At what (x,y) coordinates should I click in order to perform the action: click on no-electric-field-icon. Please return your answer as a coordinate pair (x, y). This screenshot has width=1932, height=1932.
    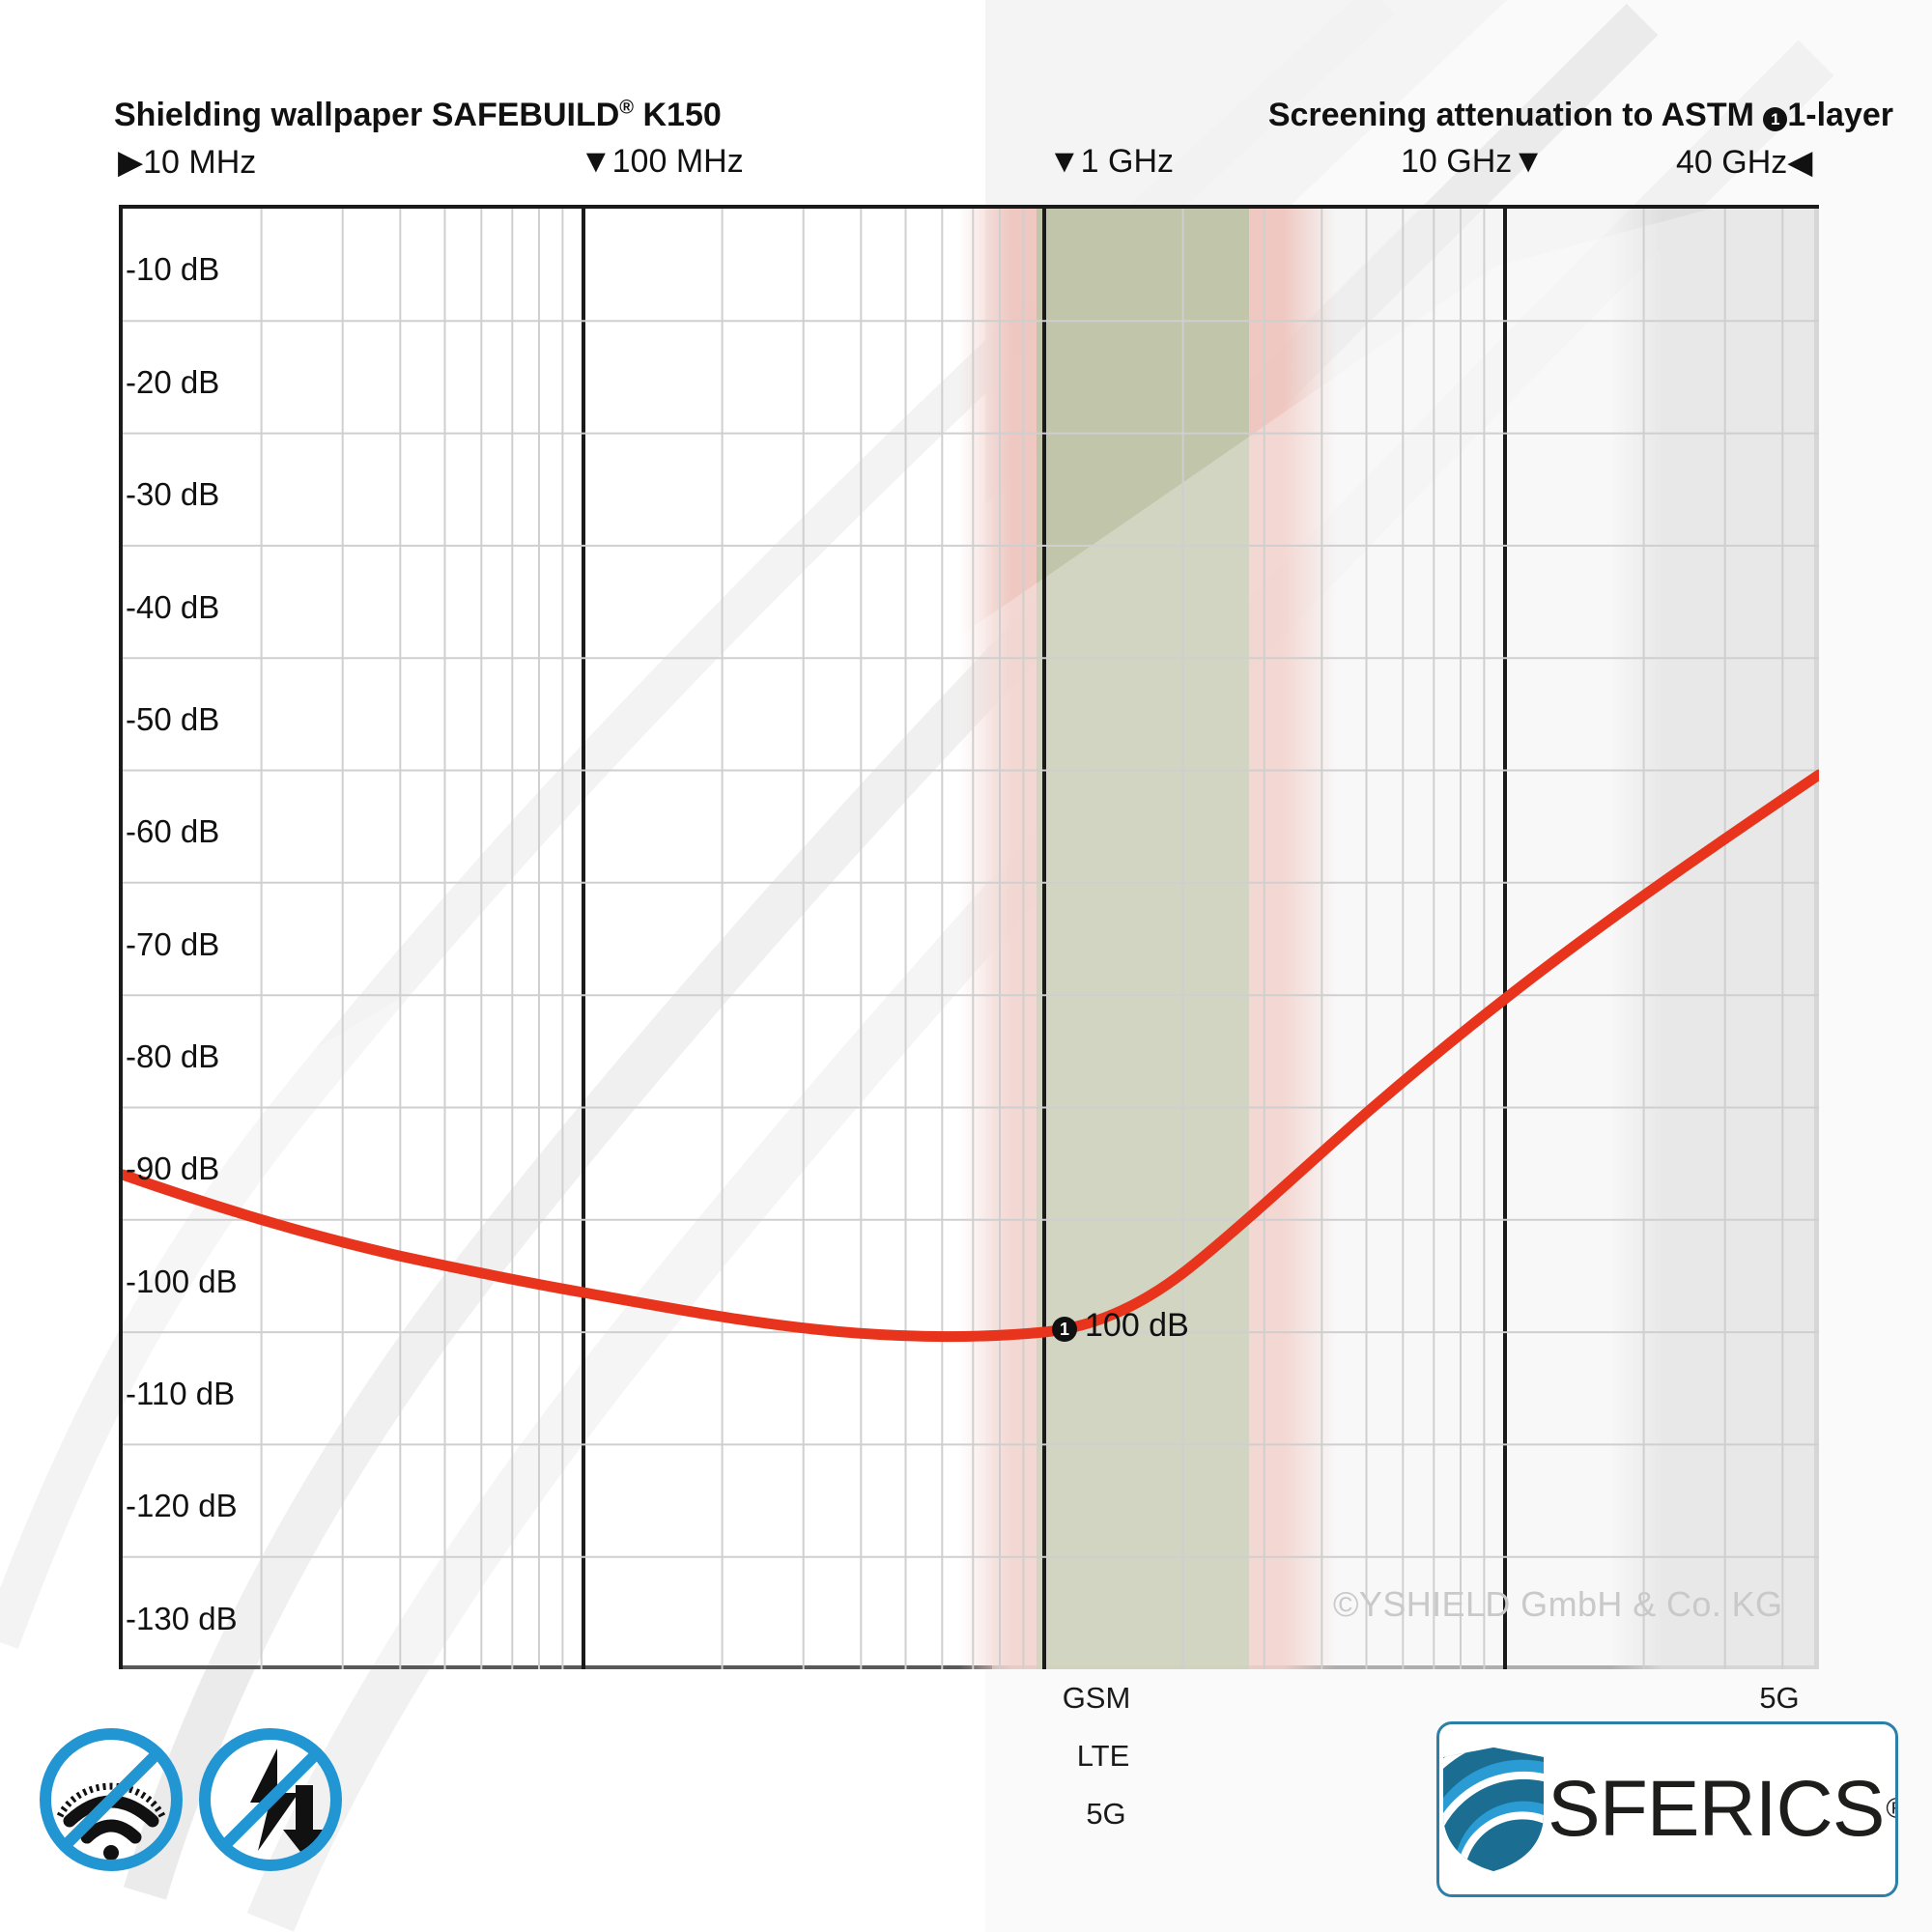
    Looking at the image, I should click on (270, 1799).